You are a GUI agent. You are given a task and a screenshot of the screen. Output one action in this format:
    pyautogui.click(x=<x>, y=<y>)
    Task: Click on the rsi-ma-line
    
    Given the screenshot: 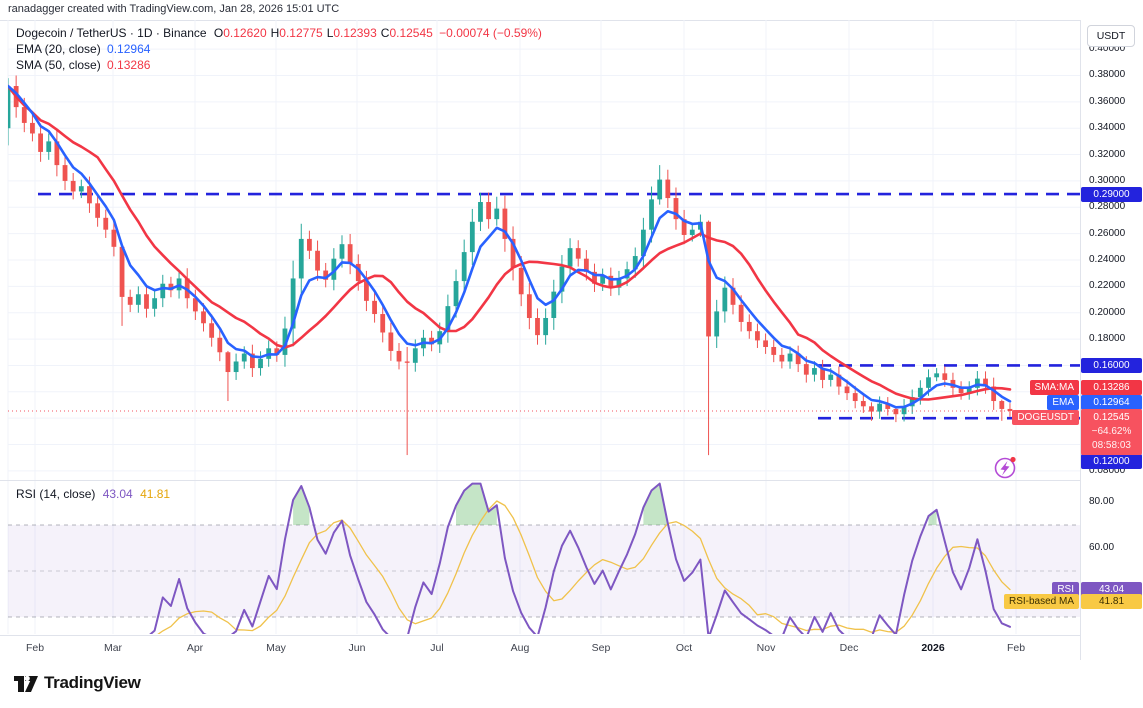 What is the action you would take?
    pyautogui.click(x=584, y=567)
    